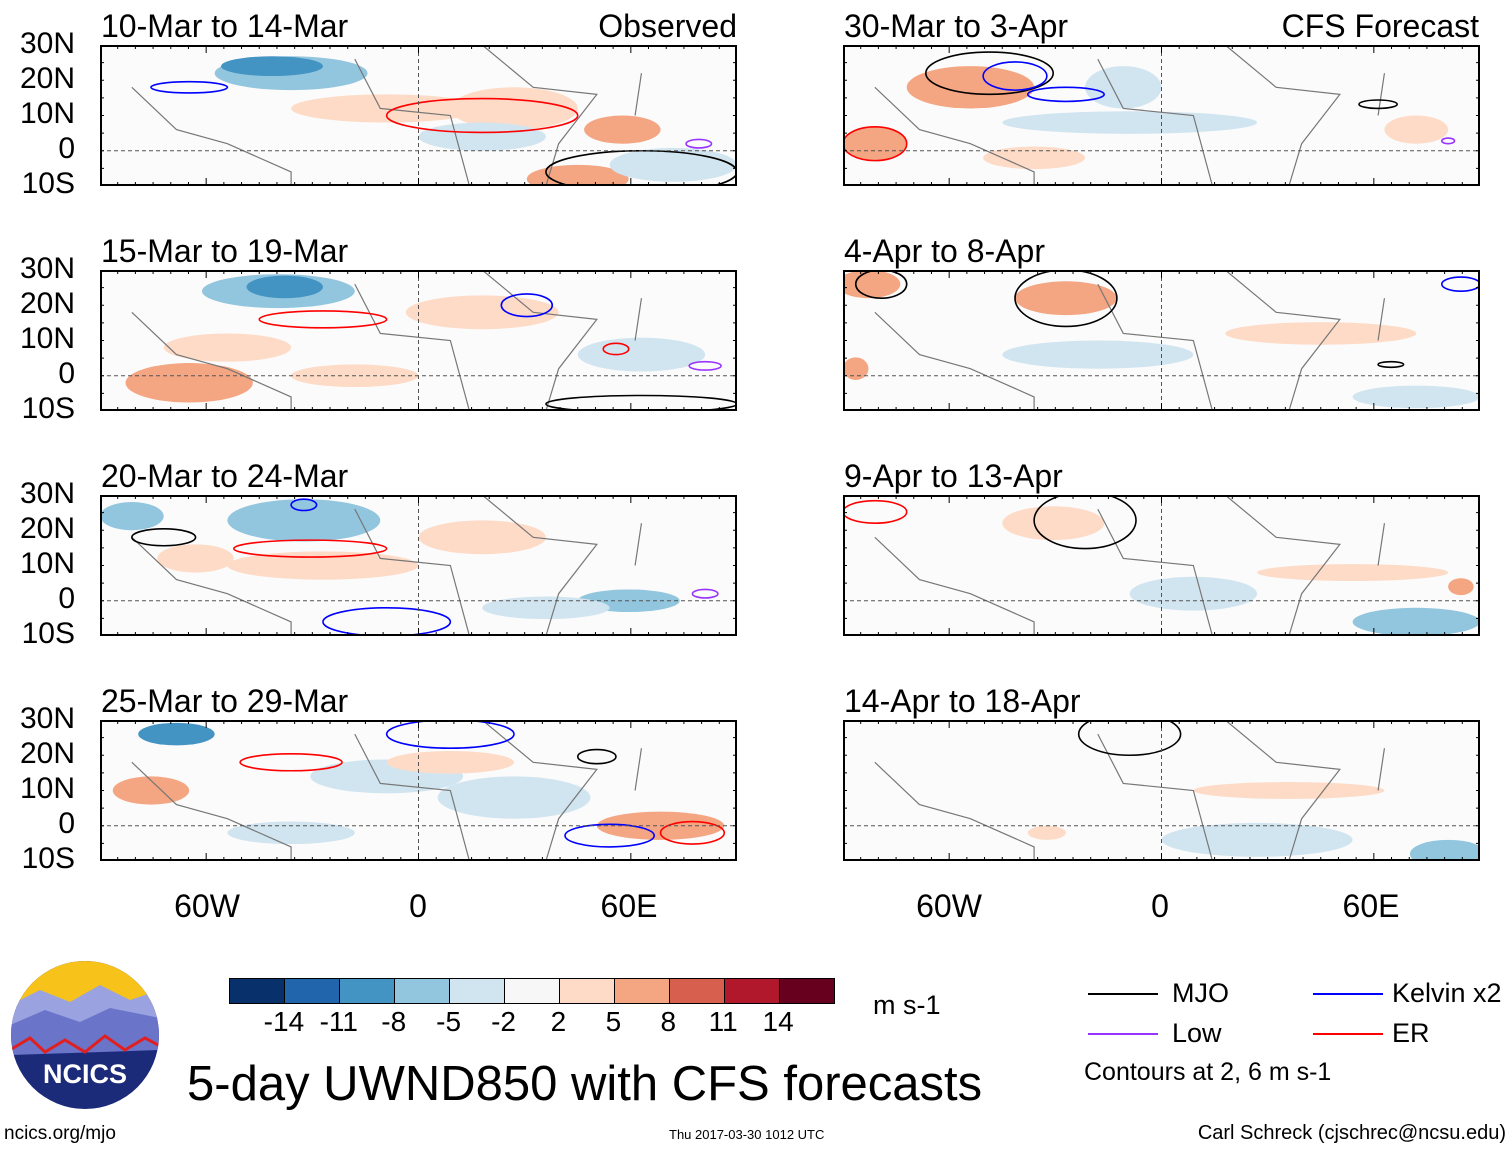 This screenshot has width=1510, height=1149. What do you see at coordinates (85, 1074) in the screenshot?
I see `logo-text: NCICS` at bounding box center [85, 1074].